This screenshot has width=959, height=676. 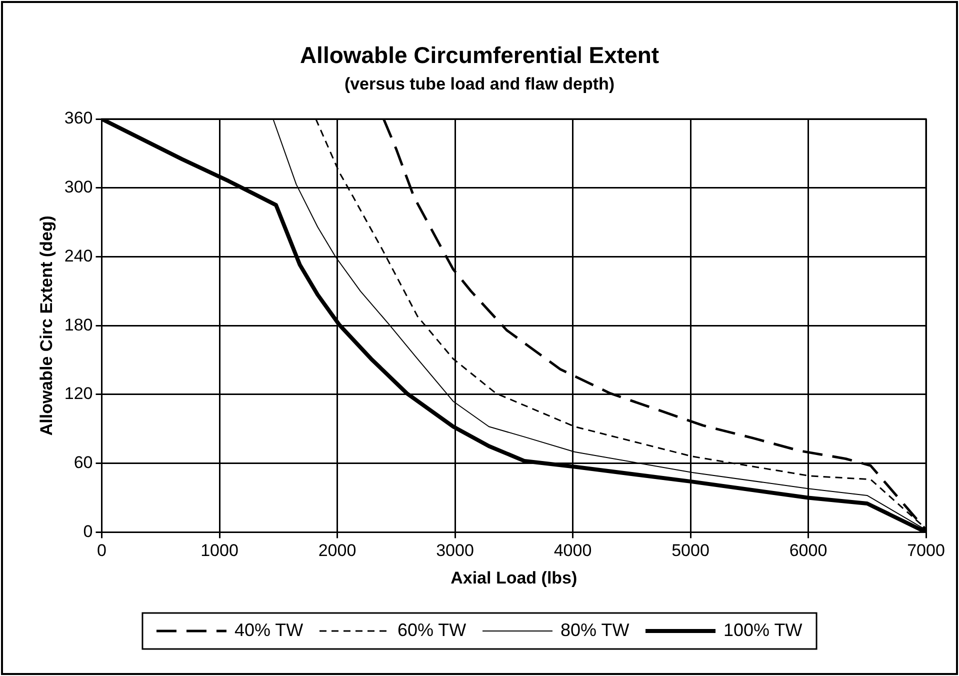 What do you see at coordinates (337, 550) in the screenshot?
I see `x-tick-label: 2000` at bounding box center [337, 550].